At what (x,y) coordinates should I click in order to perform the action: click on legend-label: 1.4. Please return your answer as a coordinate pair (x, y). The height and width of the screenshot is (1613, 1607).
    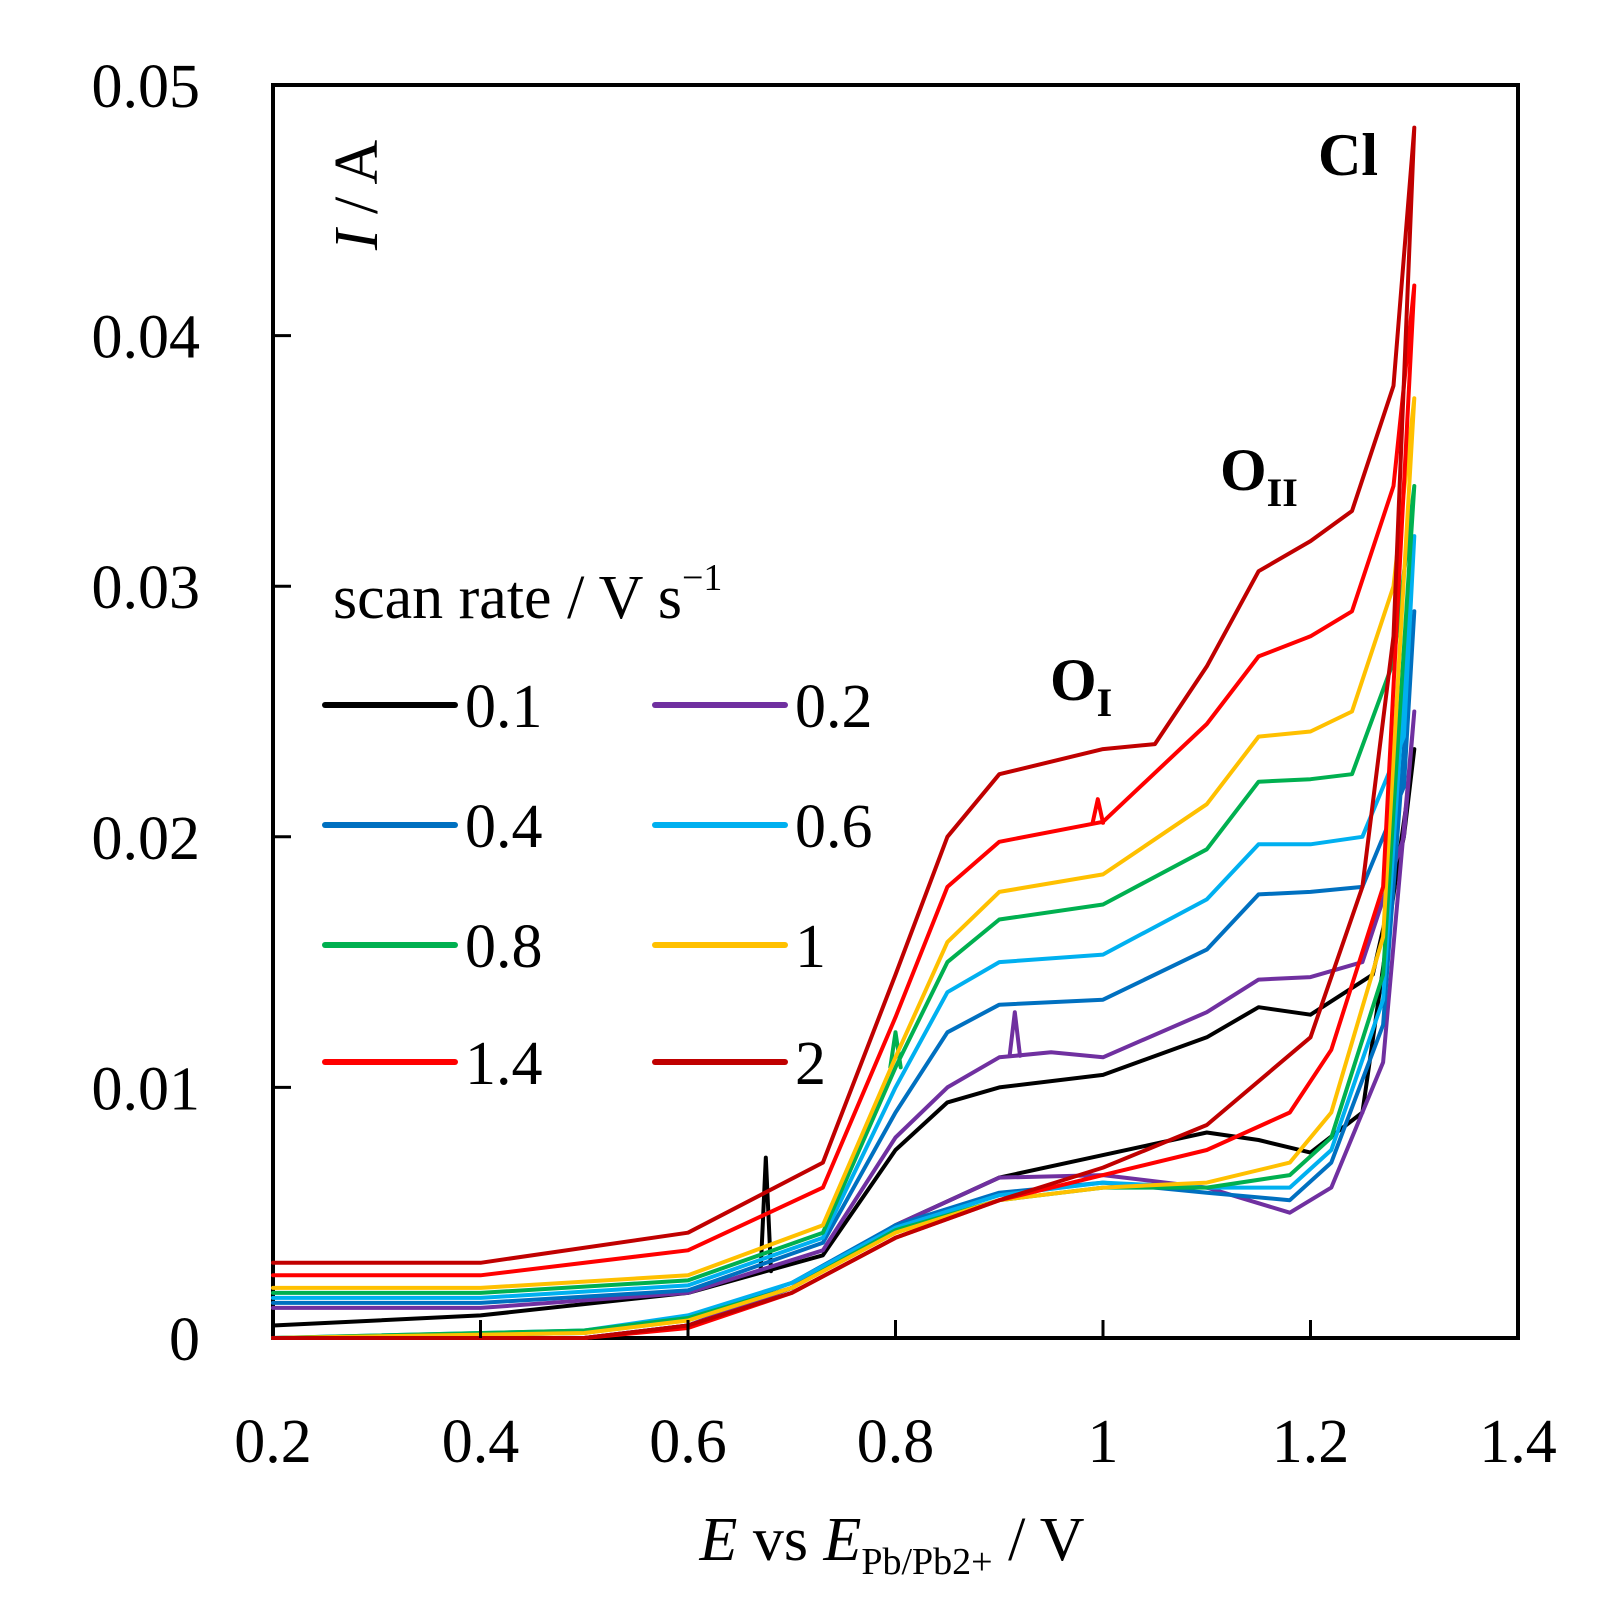
    Looking at the image, I should click on (504, 1064).